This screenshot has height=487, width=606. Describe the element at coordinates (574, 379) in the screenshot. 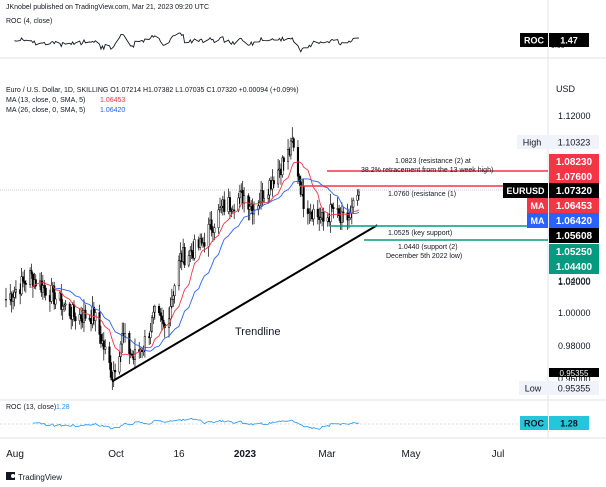

I see `price-tick-6: 0.96000` at that location.